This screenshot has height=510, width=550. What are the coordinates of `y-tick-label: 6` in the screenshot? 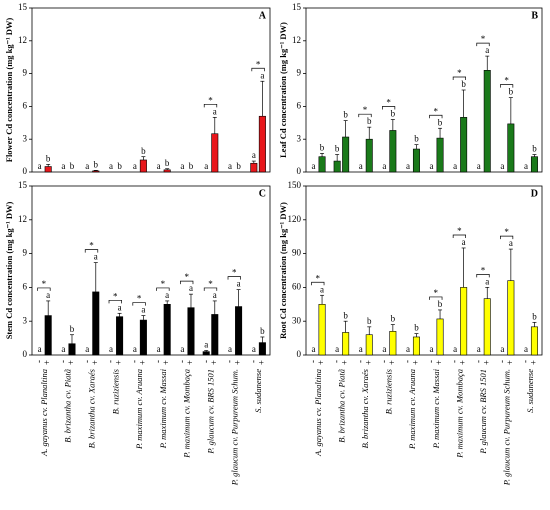 It's located at (25, 286).